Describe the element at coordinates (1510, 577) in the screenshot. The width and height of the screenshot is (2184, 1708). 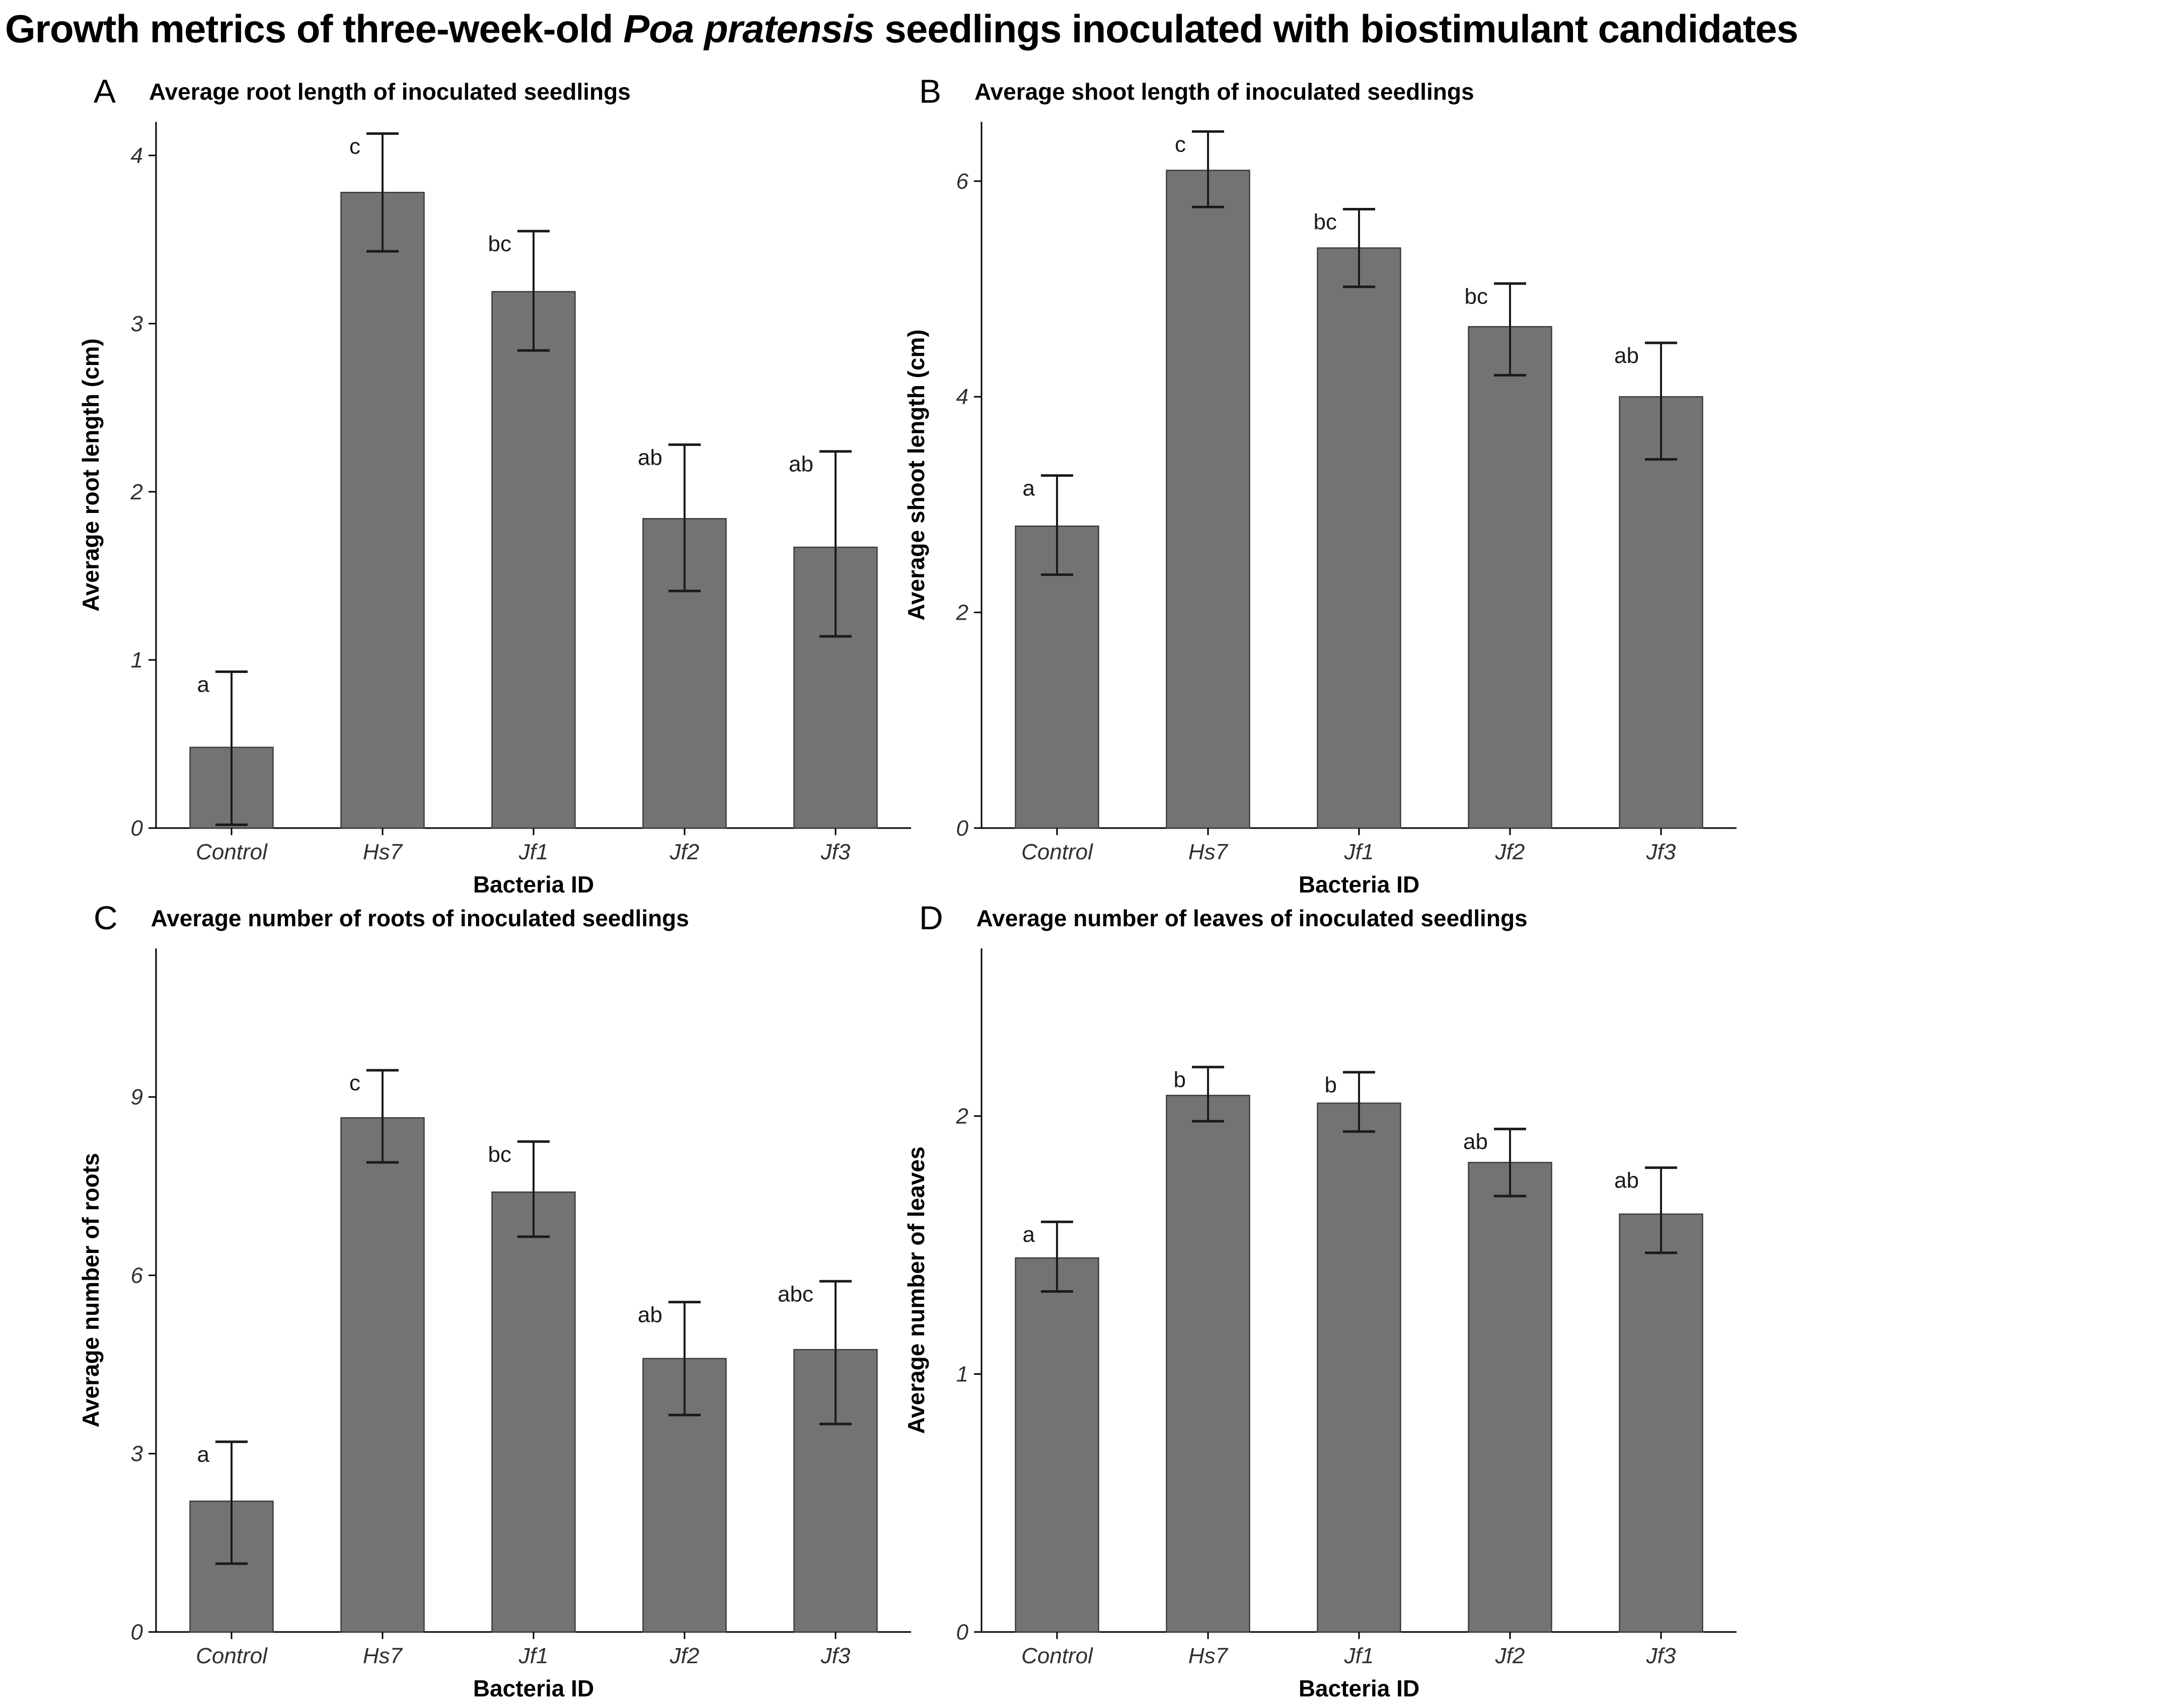
I see `bar-Jf2` at that location.